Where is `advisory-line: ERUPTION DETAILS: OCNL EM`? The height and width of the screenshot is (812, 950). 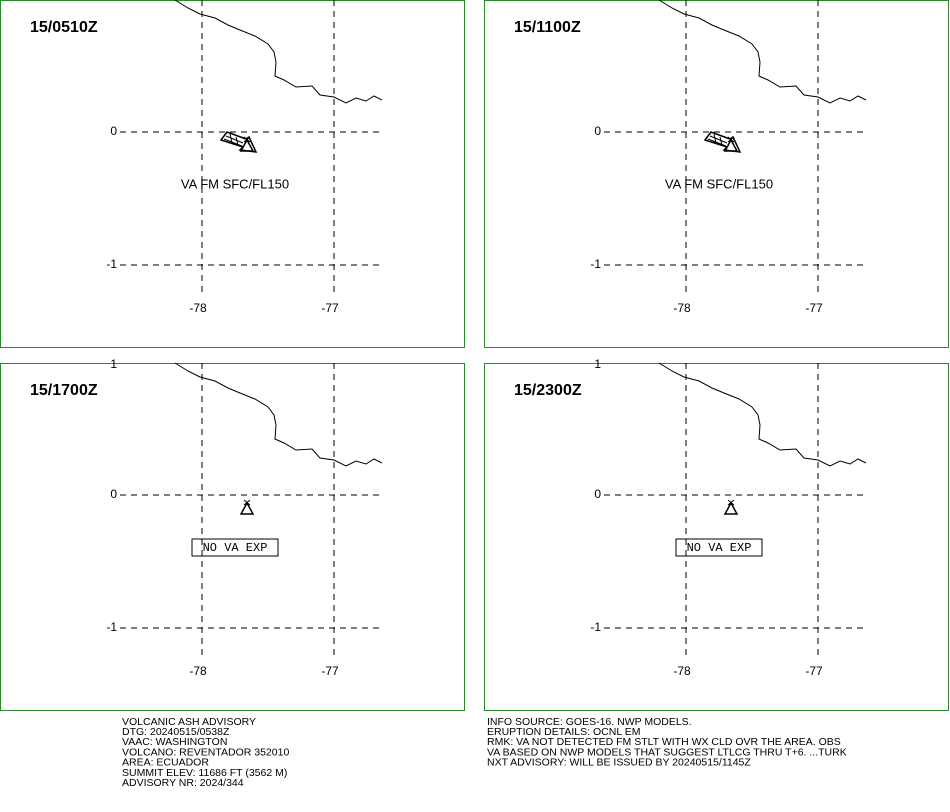 advisory-line: ERUPTION DETAILS: OCNL EM is located at coordinates (563, 732).